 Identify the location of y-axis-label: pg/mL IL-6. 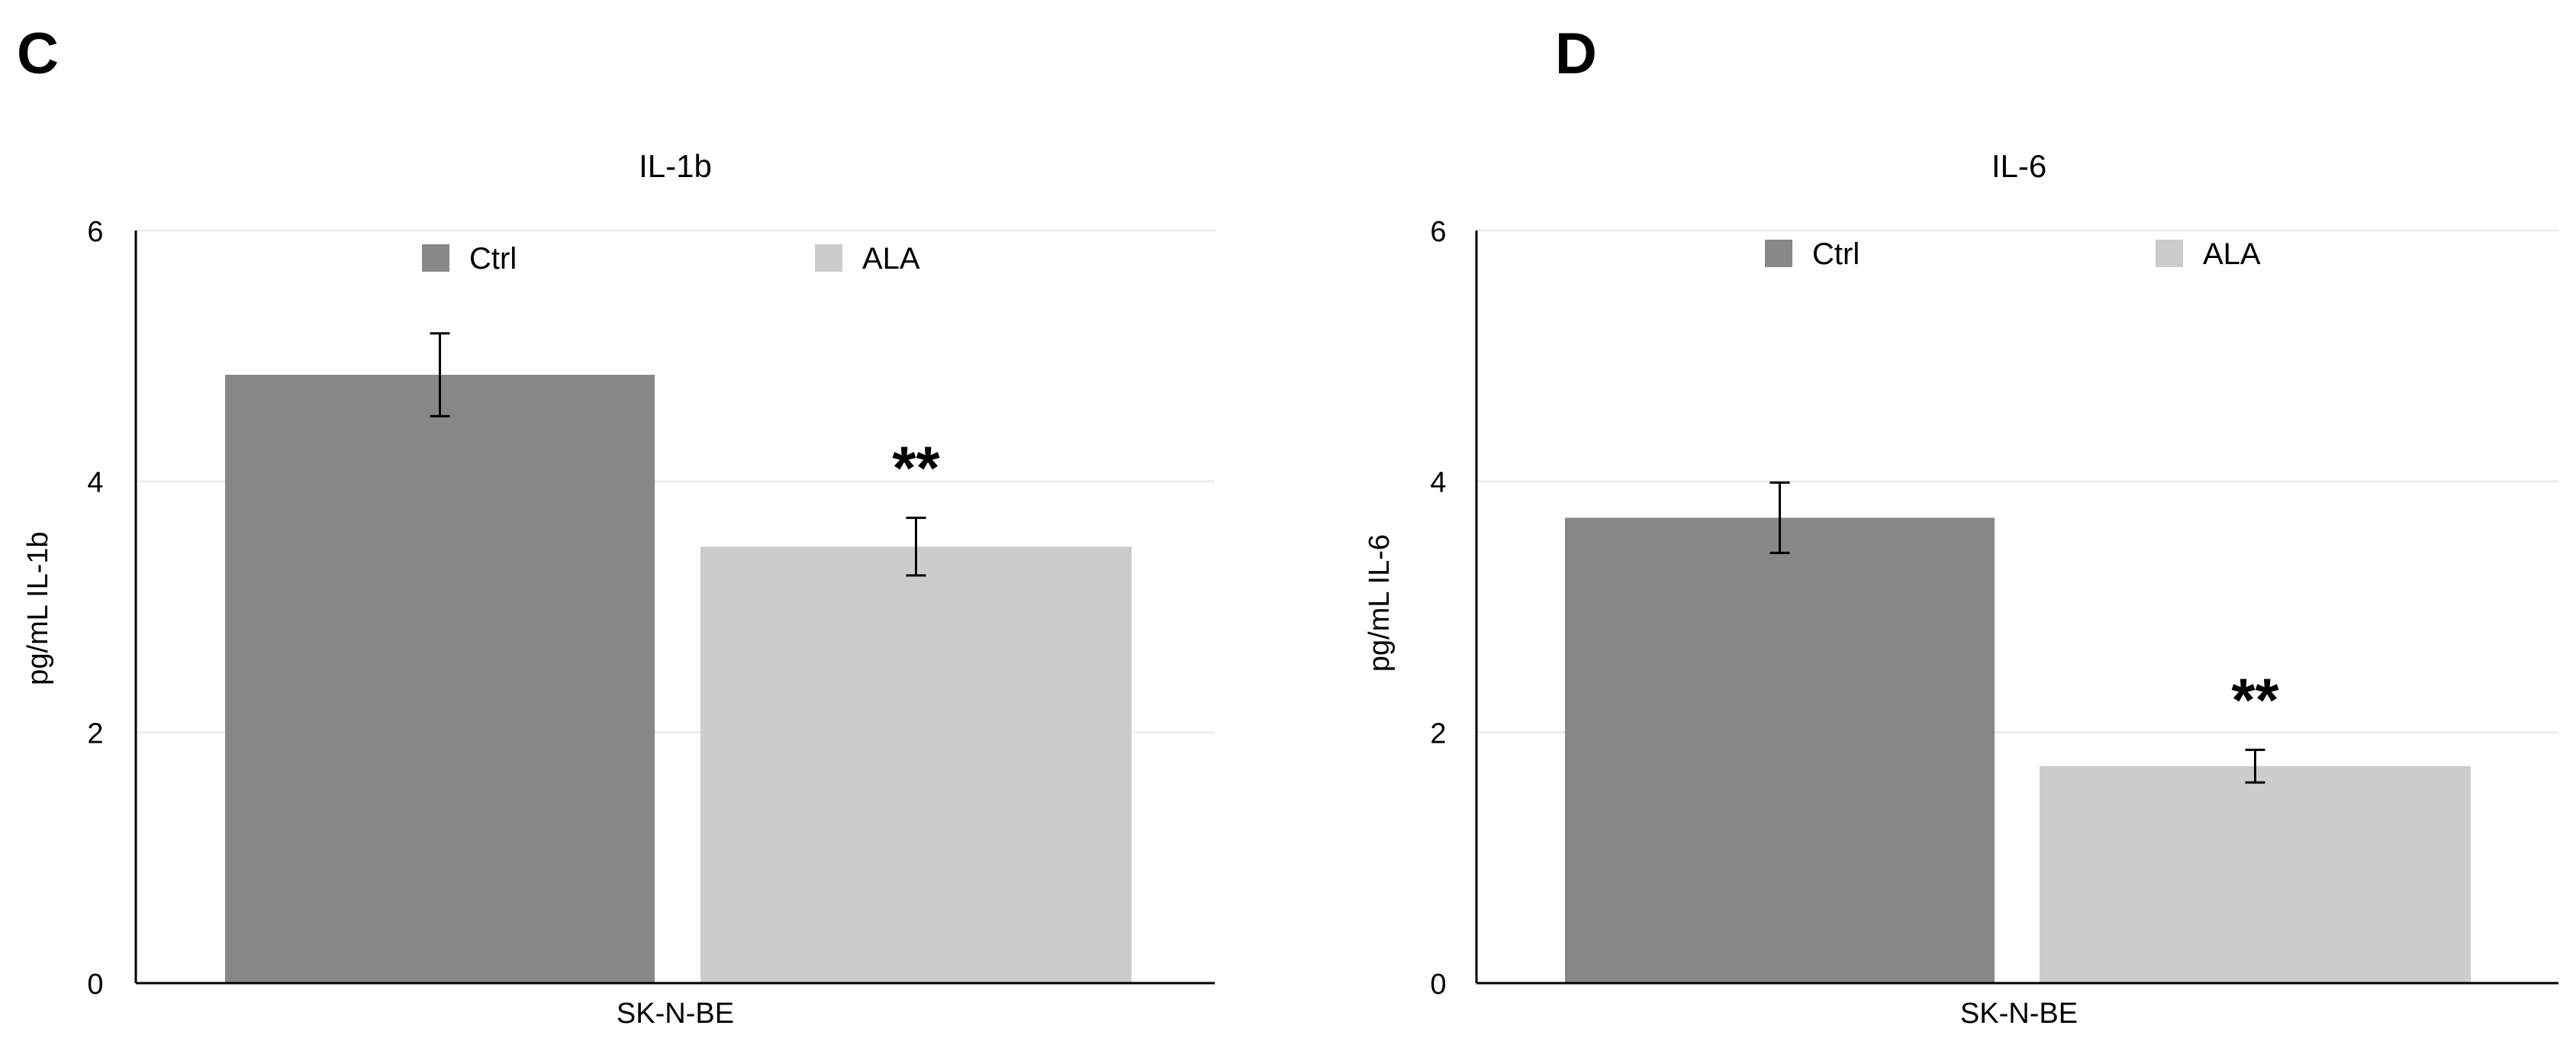
(1380, 603).